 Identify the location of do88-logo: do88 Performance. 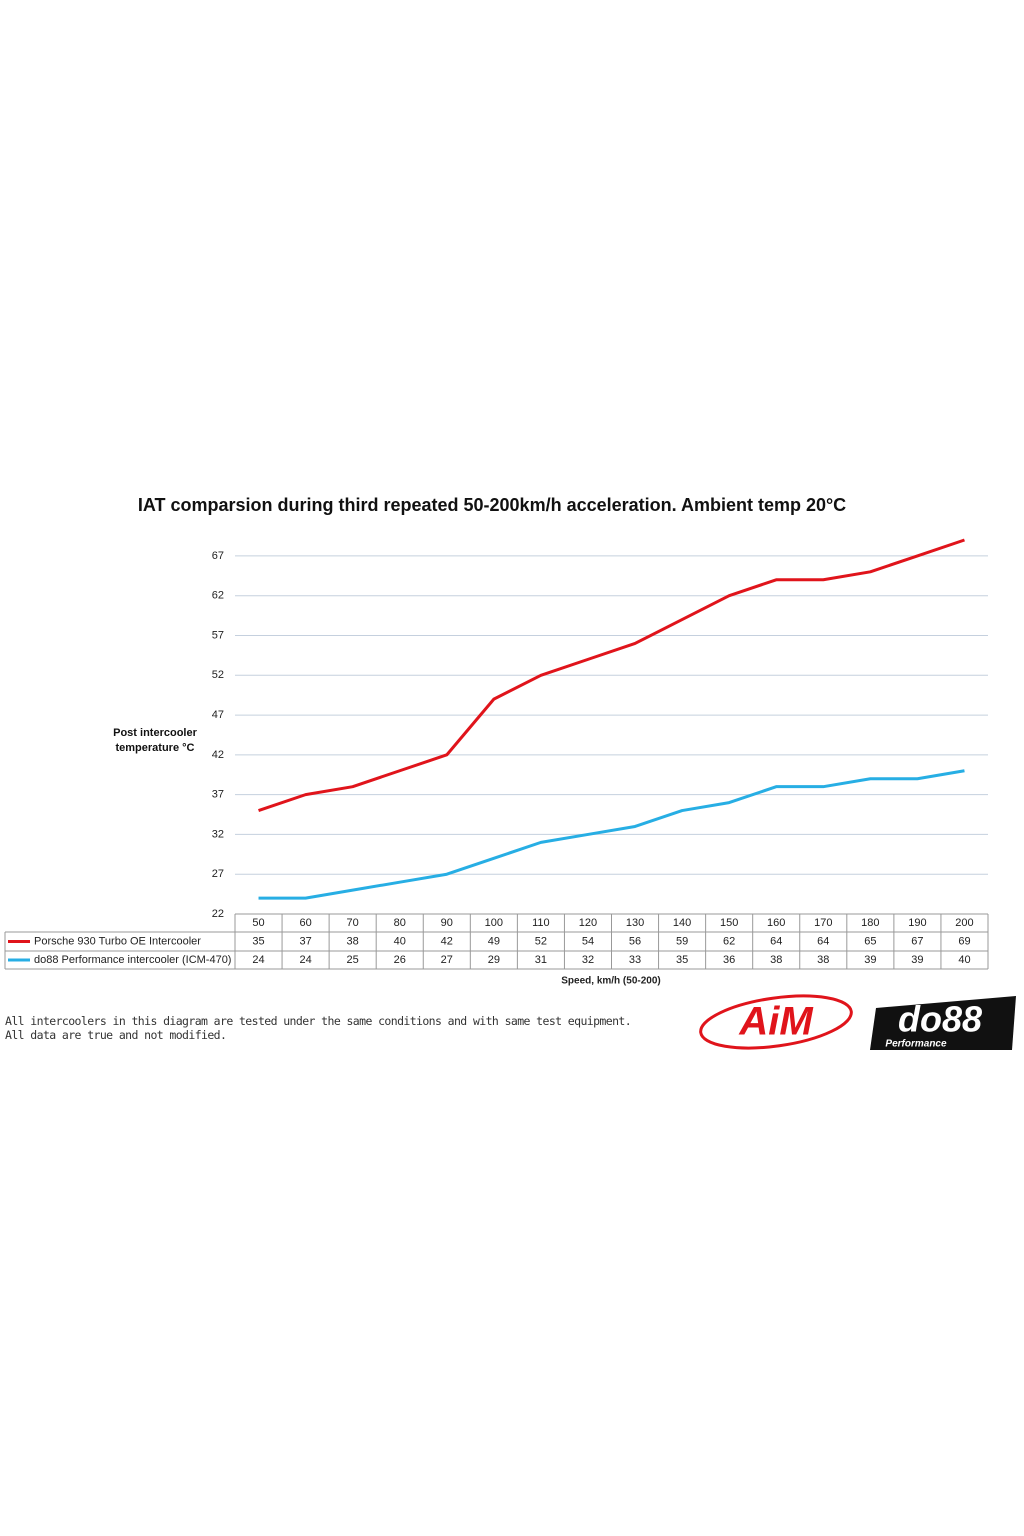
(943, 1023).